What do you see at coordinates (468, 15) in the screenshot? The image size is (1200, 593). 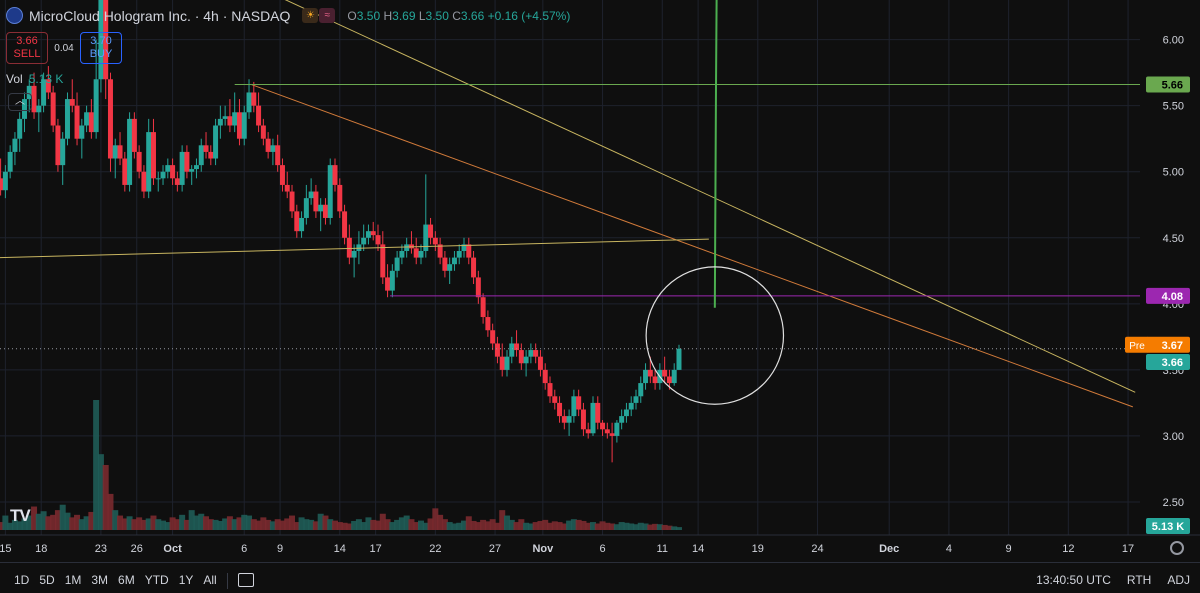 I see `ohlc-close: C3.66` at bounding box center [468, 15].